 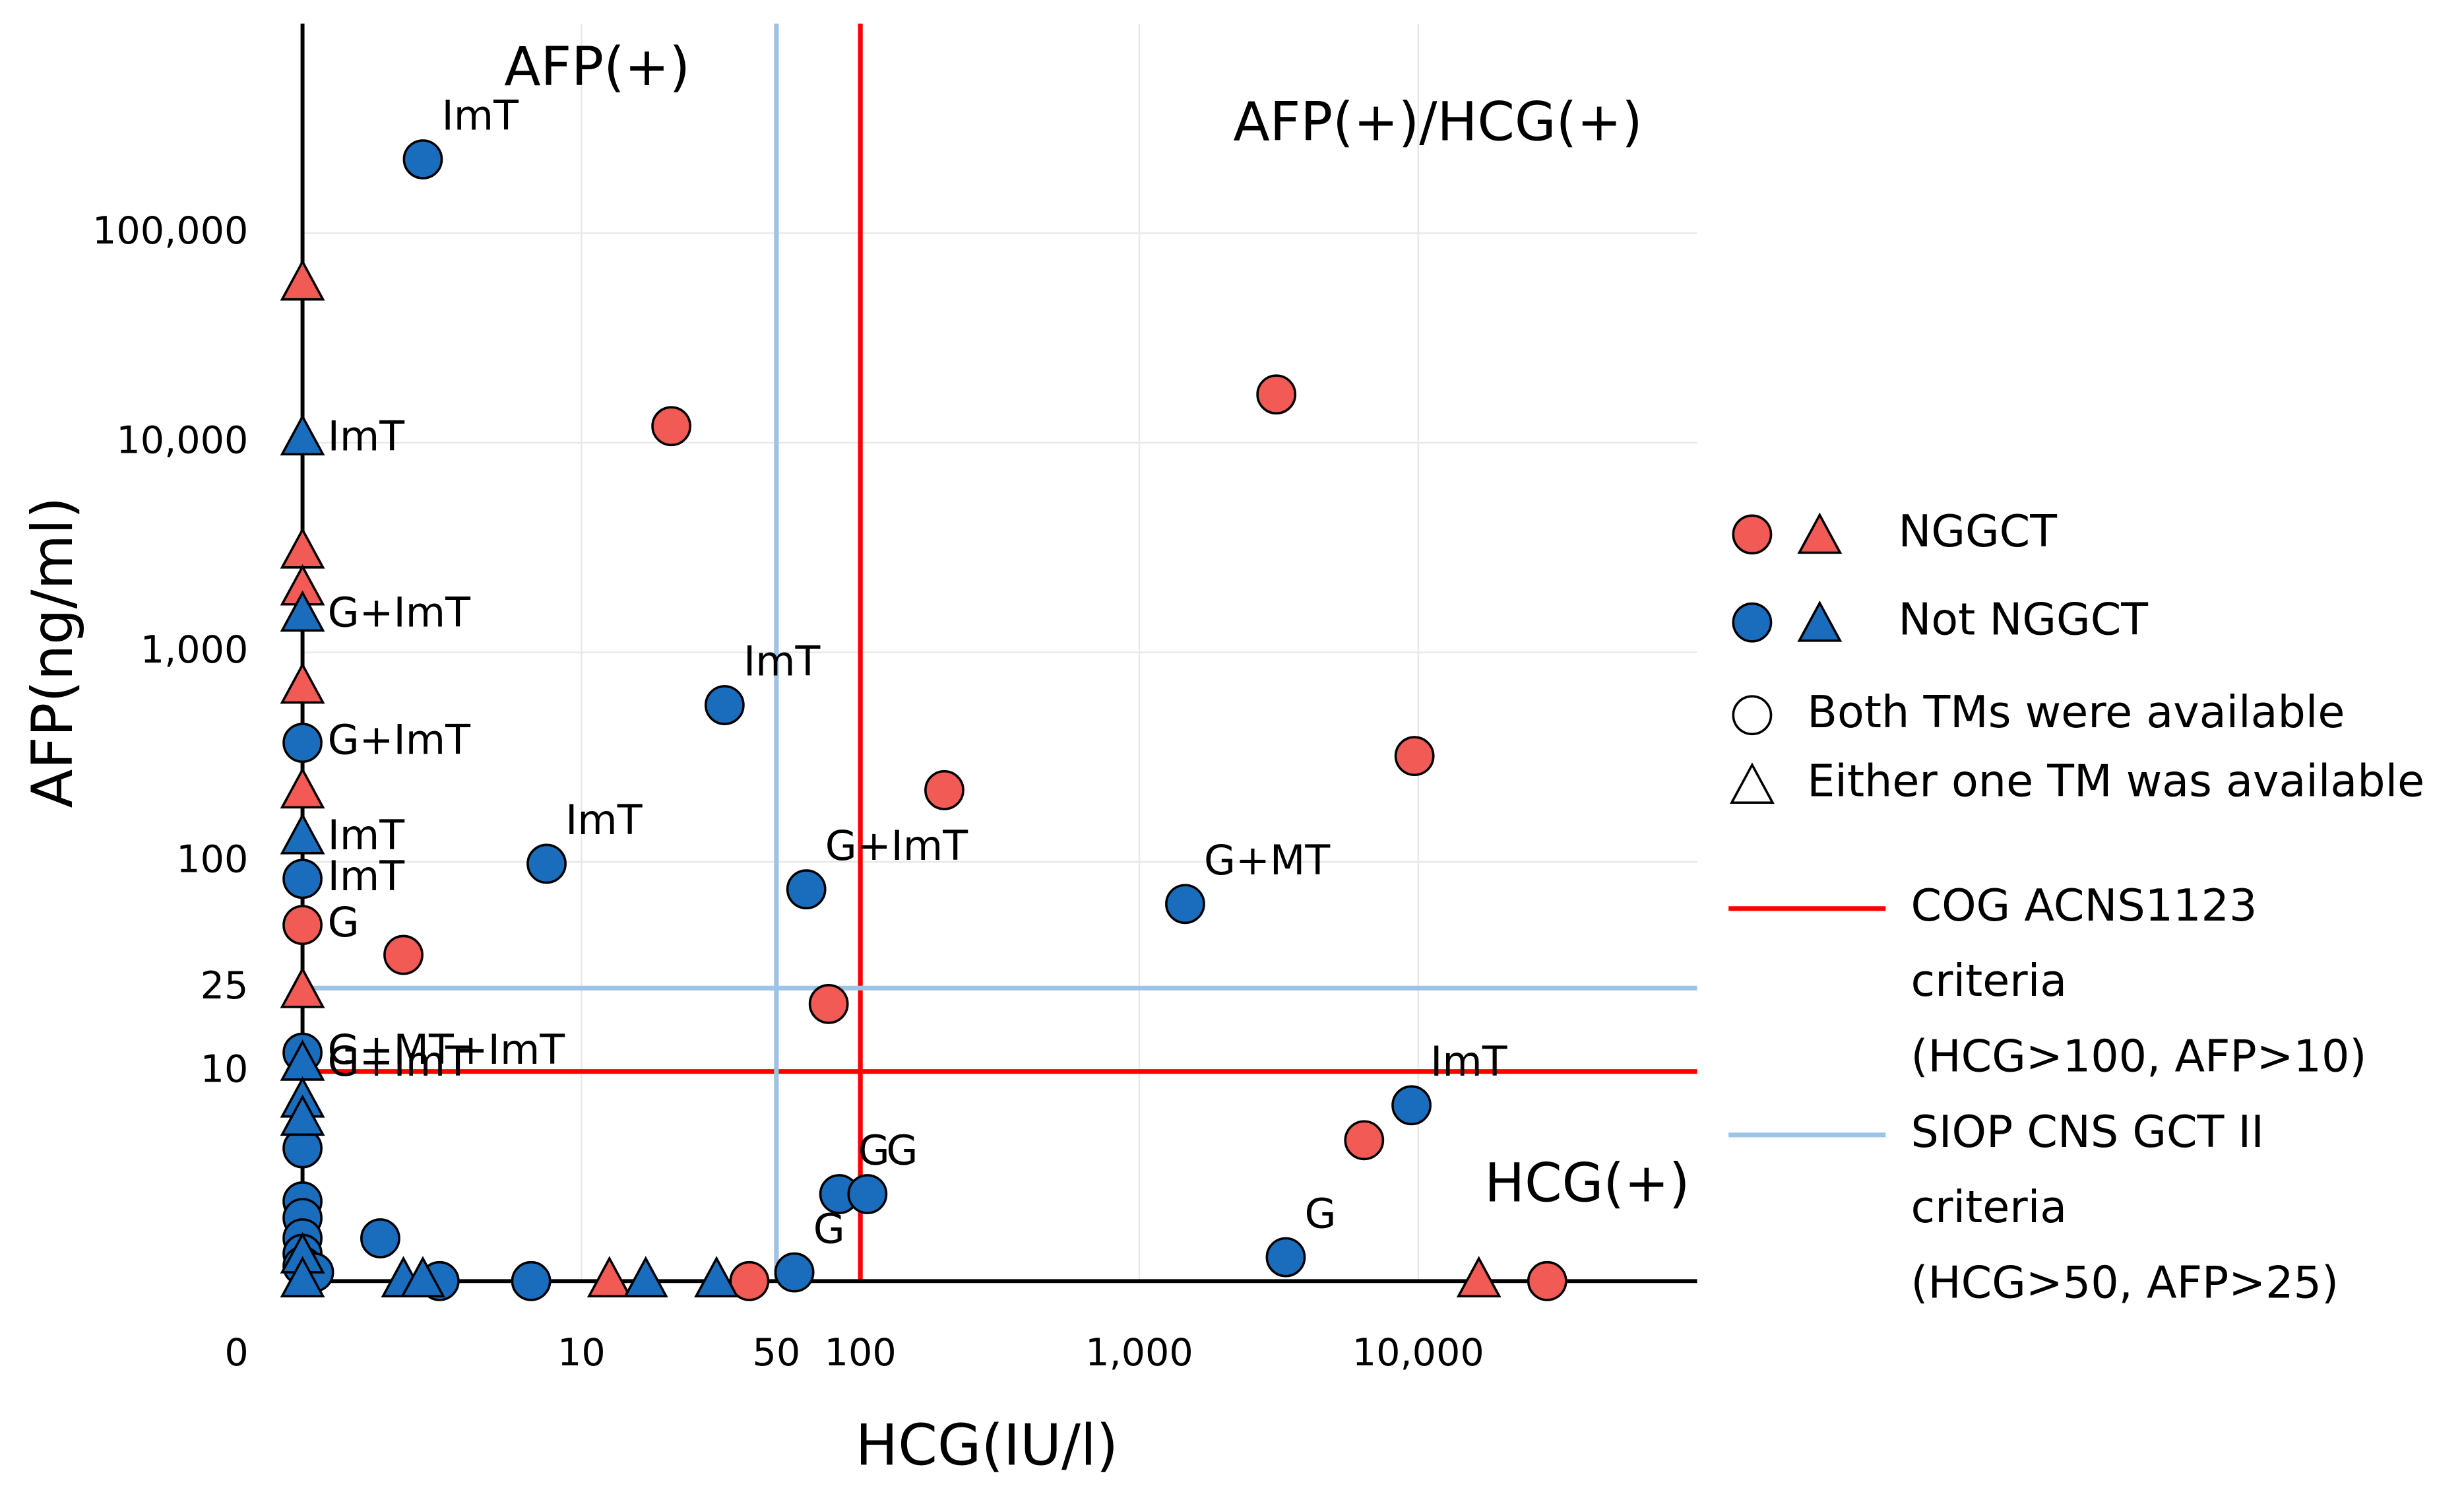 I want to click on legend-label: Both TMs were available, so click(x=2076, y=712).